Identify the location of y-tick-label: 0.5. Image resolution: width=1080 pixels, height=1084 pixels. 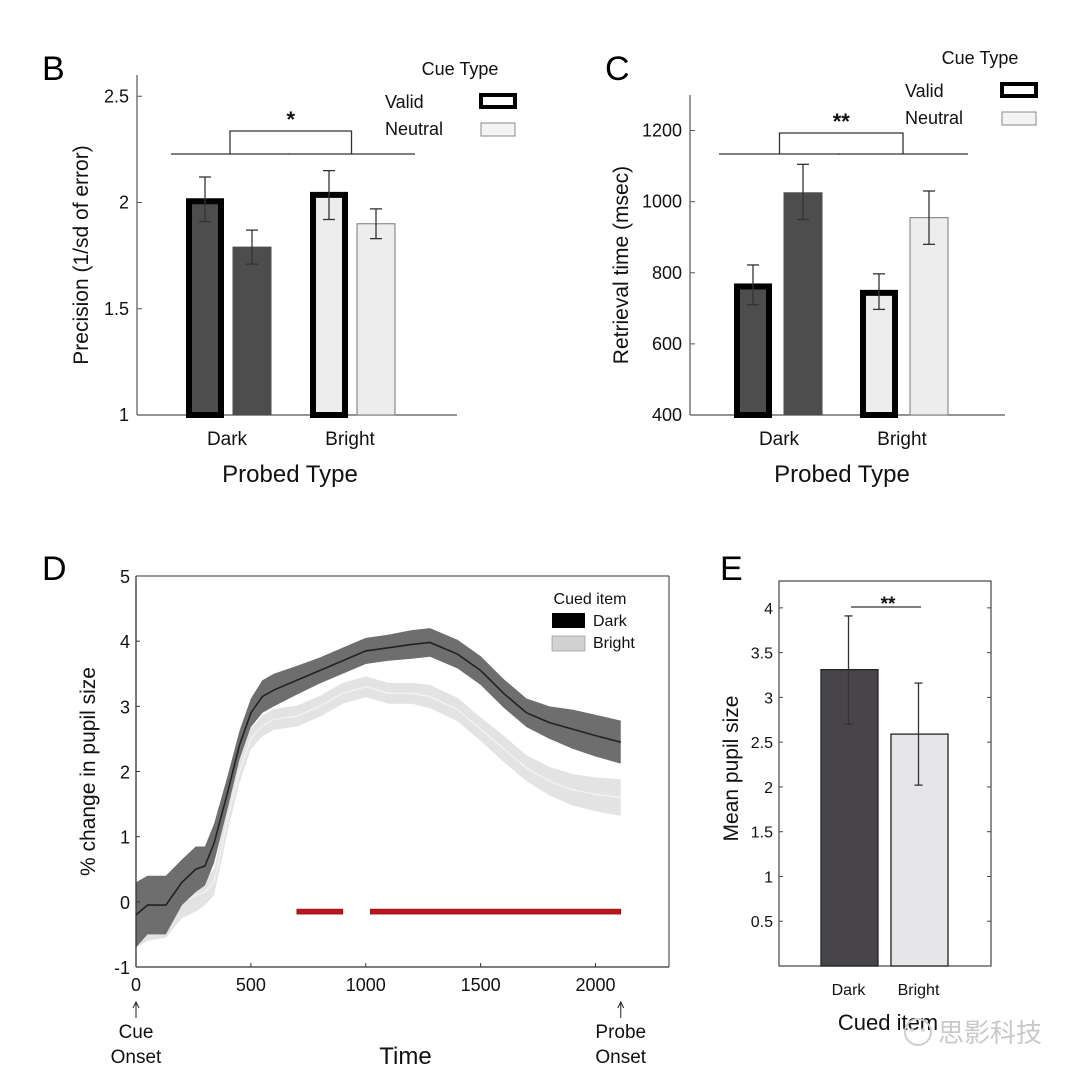
(762, 922).